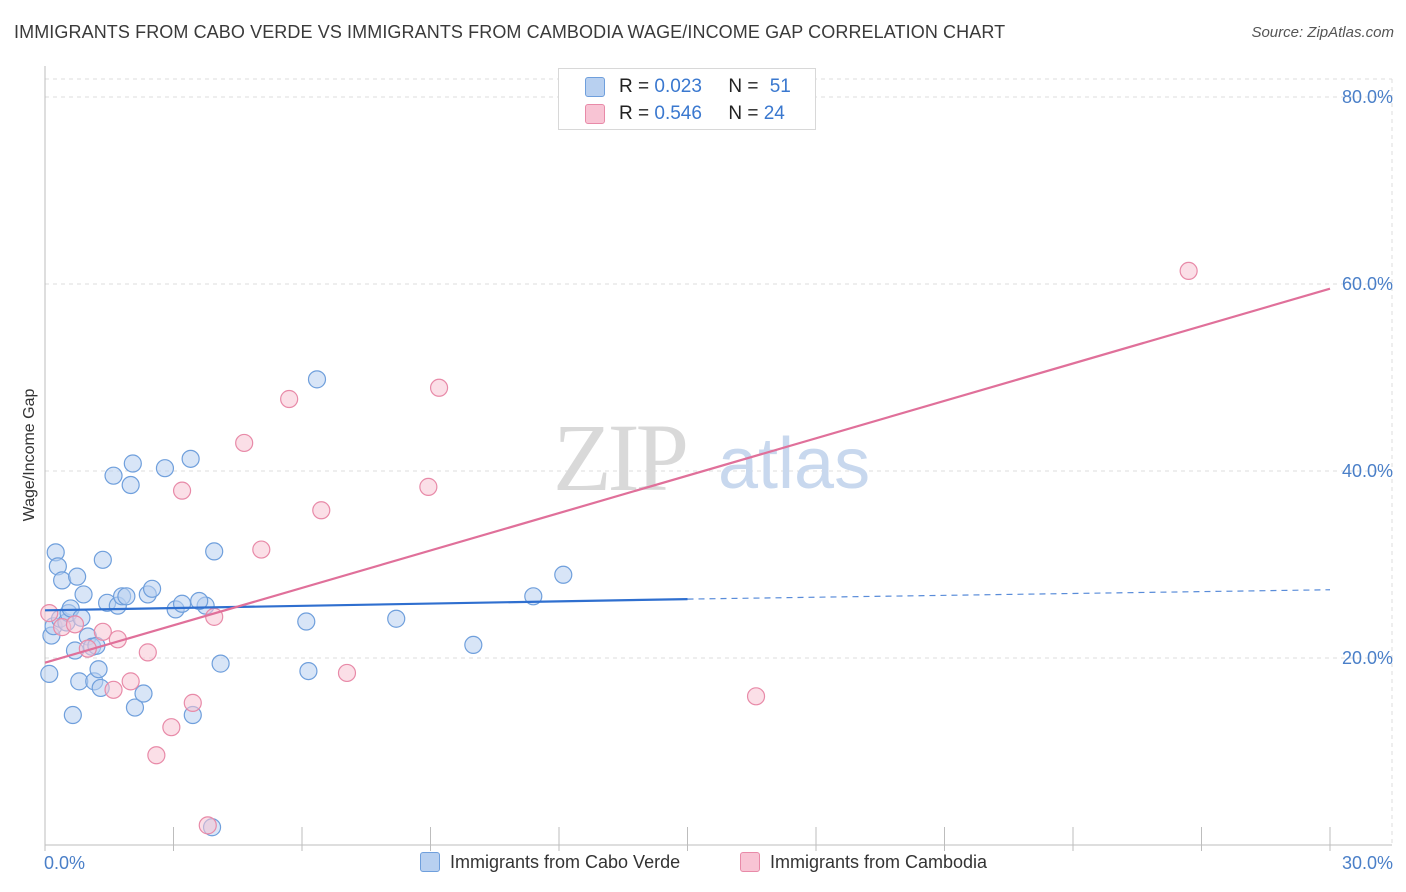 Image resolution: width=1406 pixels, height=892 pixels. Describe the element at coordinates (780, 86) in the screenshot. I see `n-value: 51` at that location.